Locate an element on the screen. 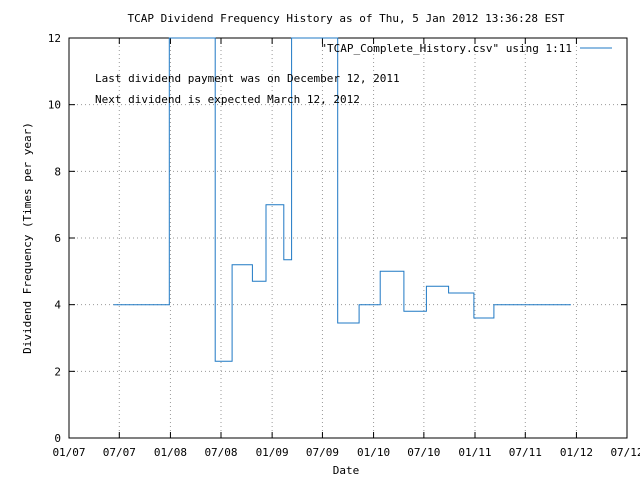 This screenshot has width=640, height=480. y-tick-label: 12 is located at coordinates (54, 38).